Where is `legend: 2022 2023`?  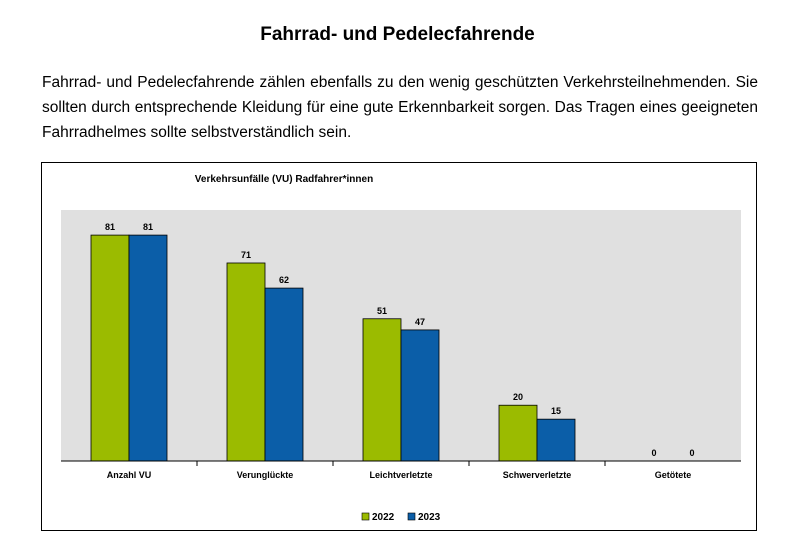 legend: 2022 2023 is located at coordinates (401, 517).